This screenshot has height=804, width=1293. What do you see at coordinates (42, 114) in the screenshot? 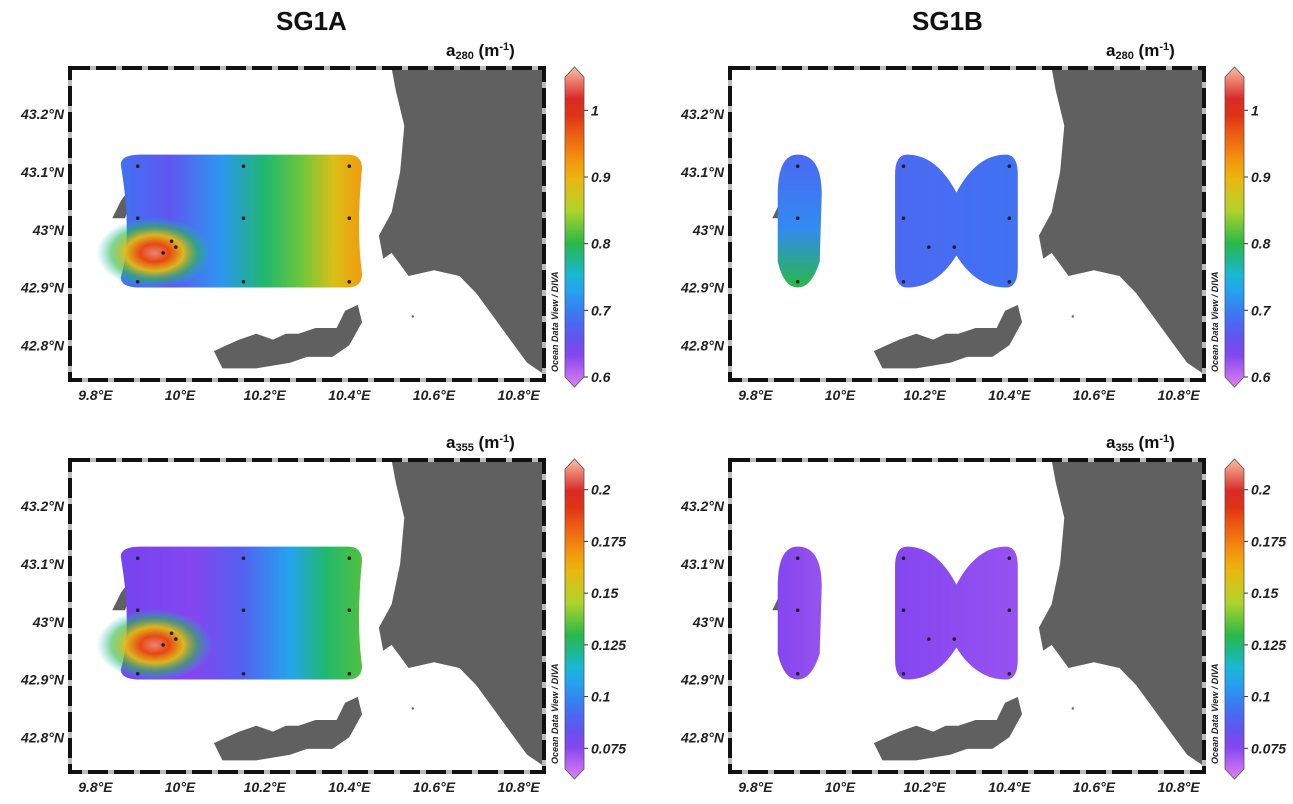
I see `y-tick-label: 43.2°N` at bounding box center [42, 114].